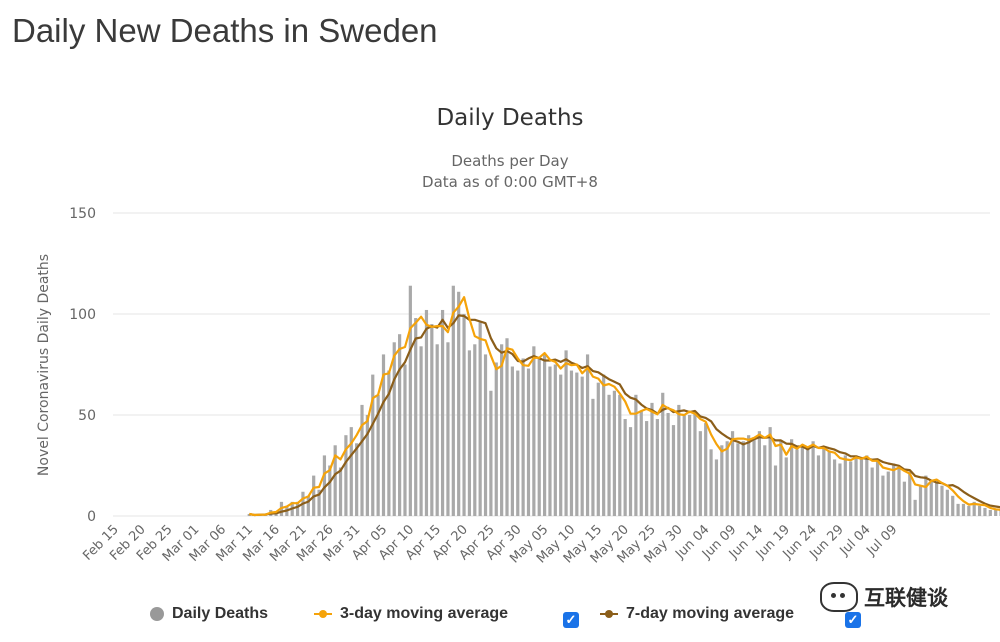  Describe the element at coordinates (91, 517) in the screenshot. I see `y-tick-label: 0` at that location.